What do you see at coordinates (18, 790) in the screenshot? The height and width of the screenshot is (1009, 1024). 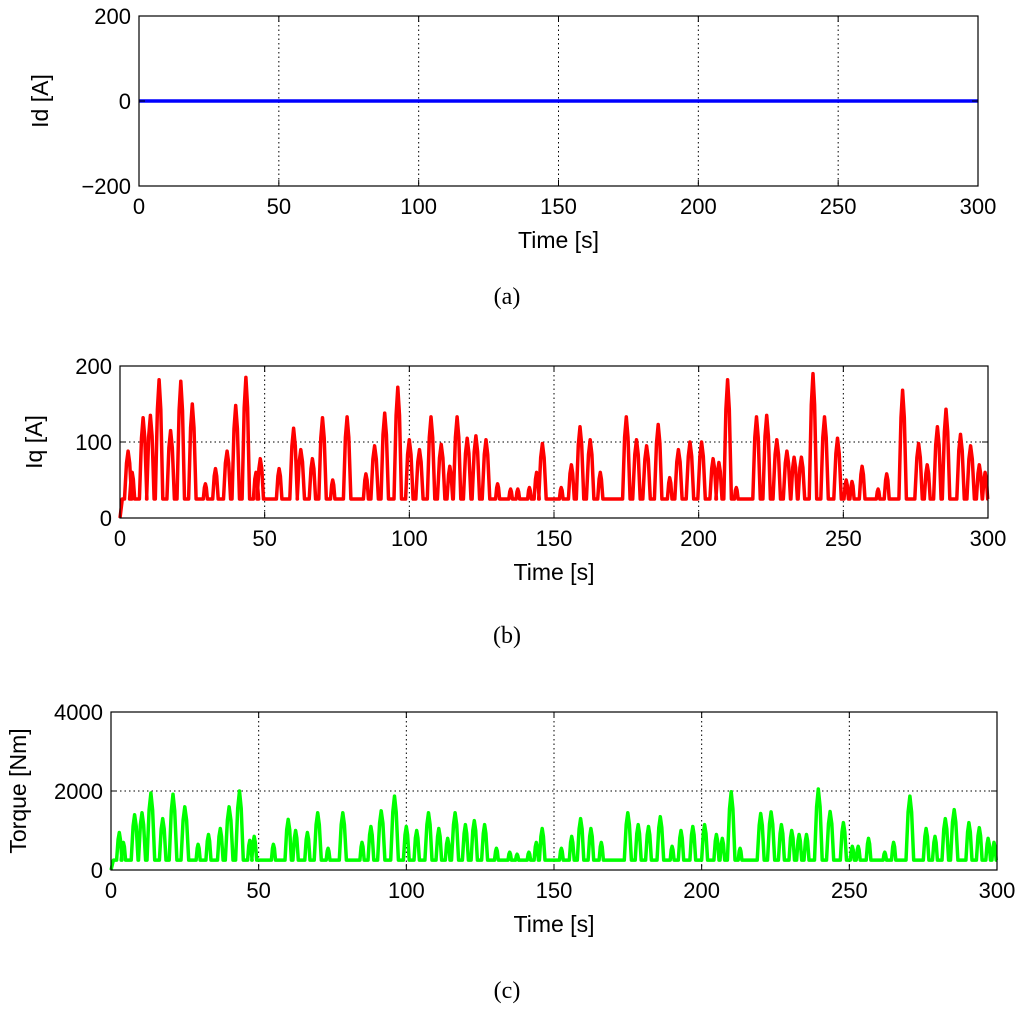 I see `y-axis-label-c: Torque [Nm]` at bounding box center [18, 790].